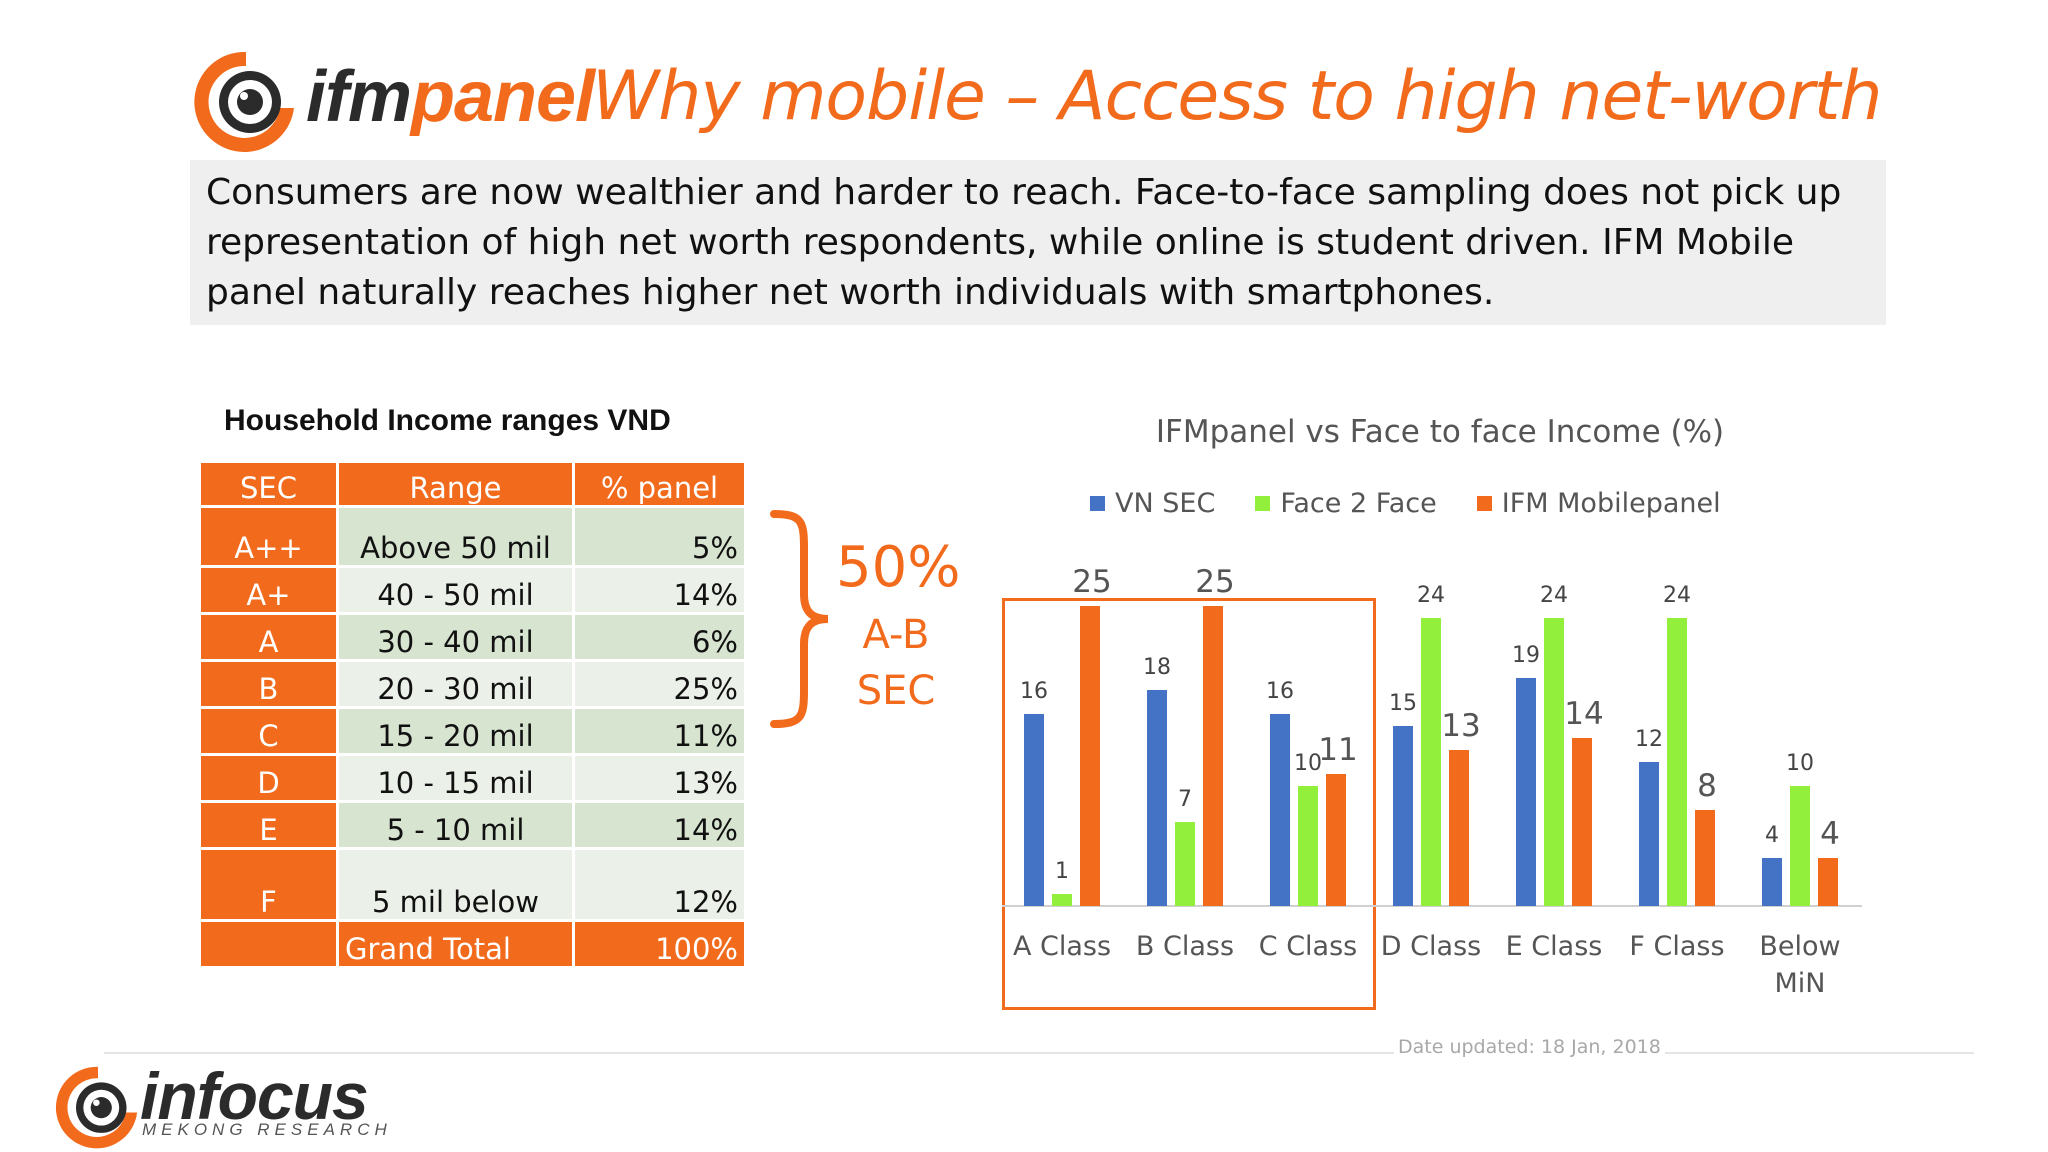  Describe the element at coordinates (1800, 983) in the screenshot. I see `category-label: MiN` at that location.